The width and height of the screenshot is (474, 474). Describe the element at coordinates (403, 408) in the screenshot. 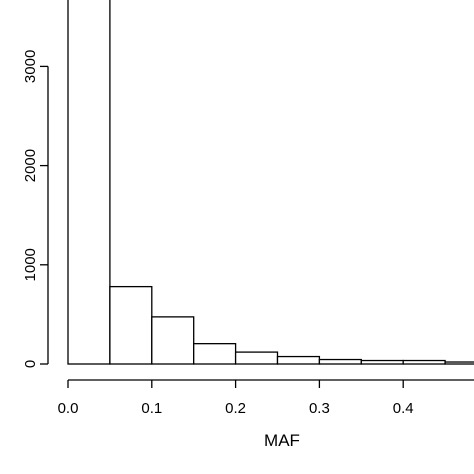

I see `x-tick-label-4: 0.4` at that location.